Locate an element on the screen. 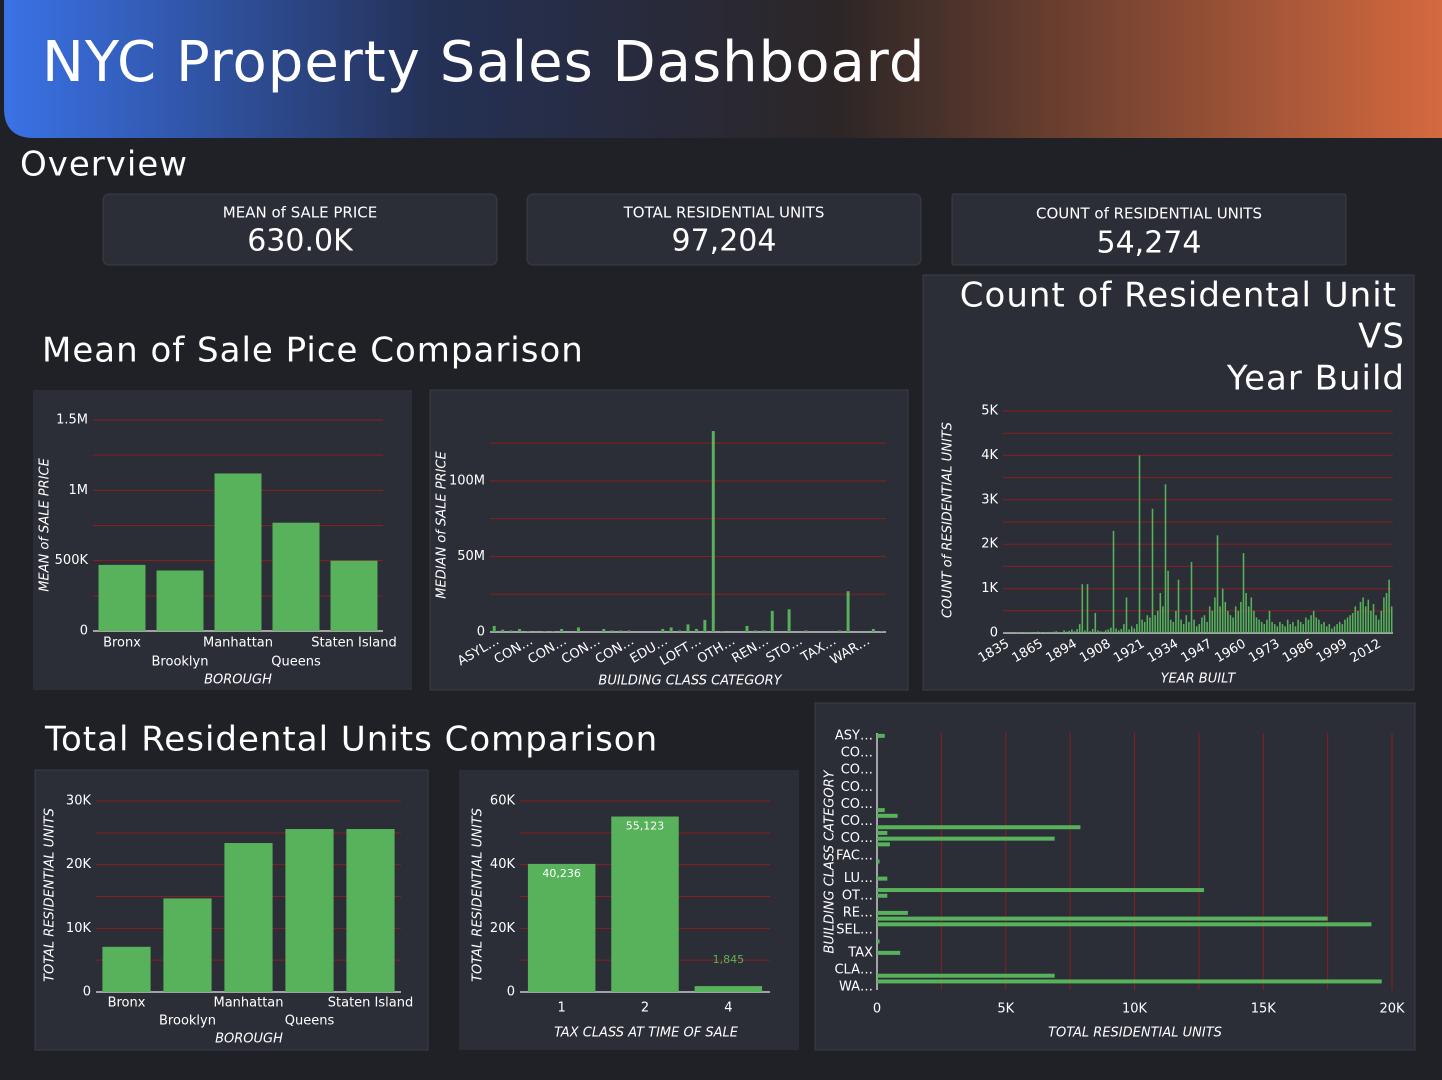 This screenshot has height=1080, width=1442. y-tick-label: 1M is located at coordinates (79, 490).